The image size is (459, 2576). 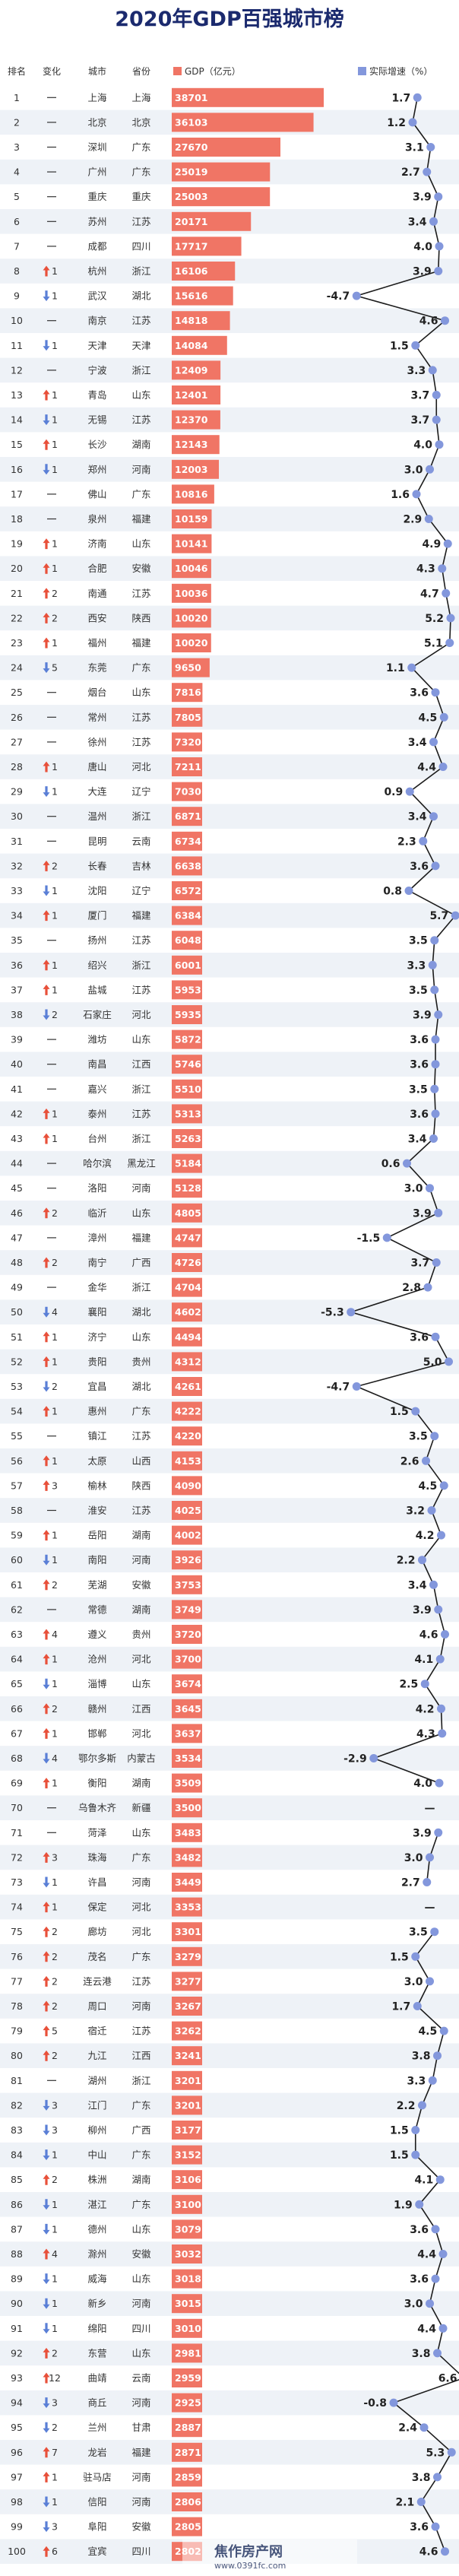 I want to click on city-name: 宜昌, so click(x=96, y=1386).